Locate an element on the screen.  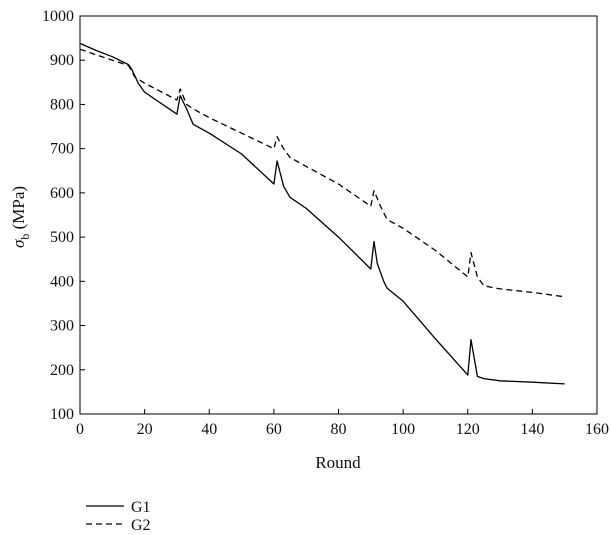
y-axis-label-subscript: b is located at coordinates (25, 237).